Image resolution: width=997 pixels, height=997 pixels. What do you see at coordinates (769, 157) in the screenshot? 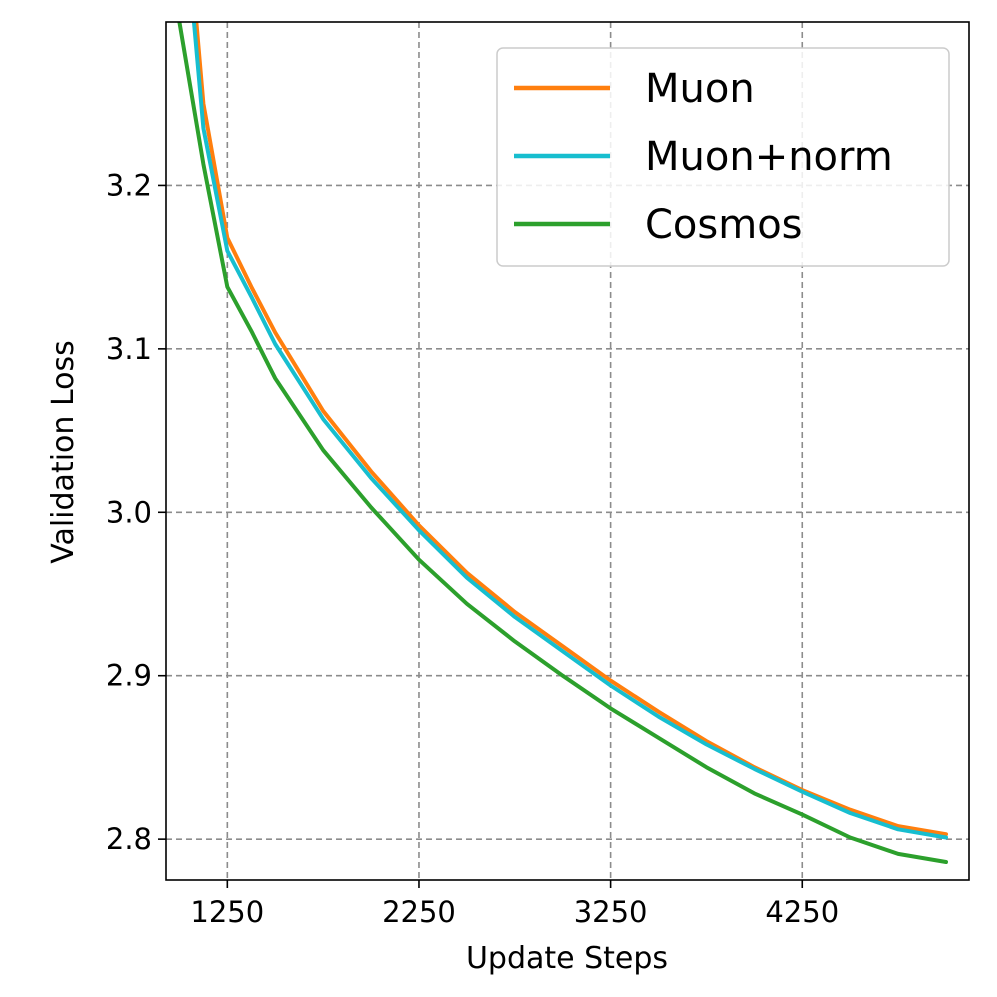
I see `legend-label-1: Muon+norm` at bounding box center [769, 157].